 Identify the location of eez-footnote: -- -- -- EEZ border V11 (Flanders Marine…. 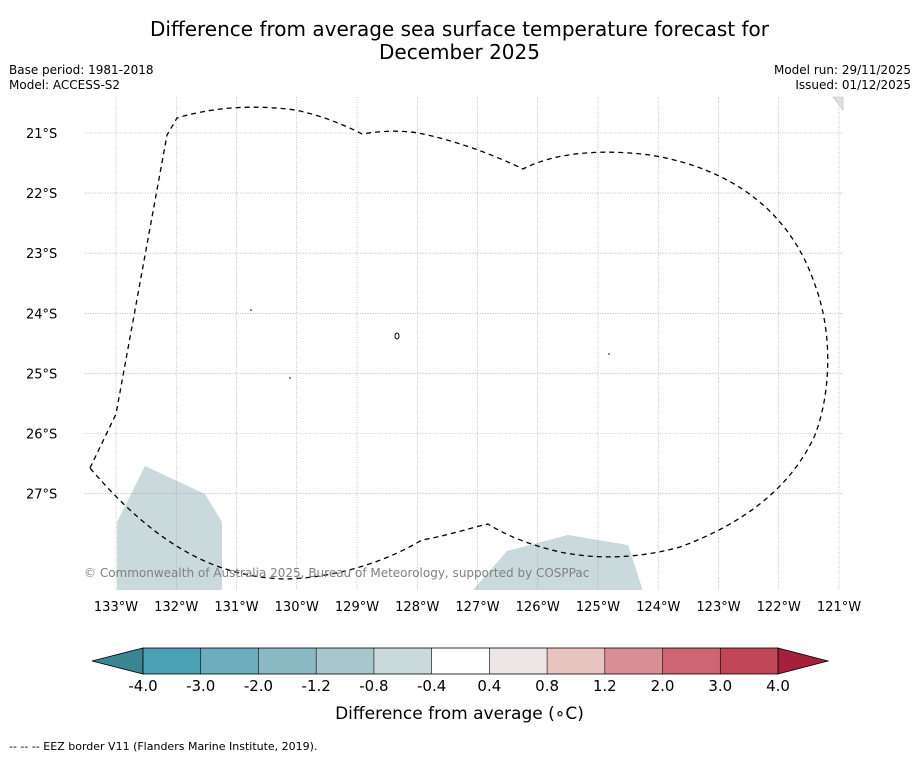
(163, 746).